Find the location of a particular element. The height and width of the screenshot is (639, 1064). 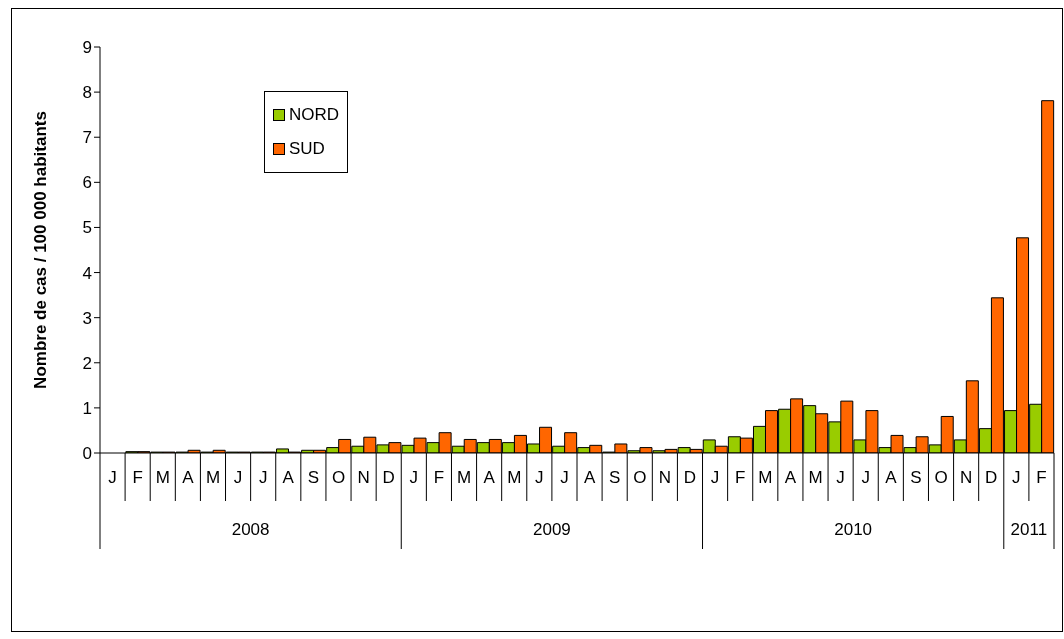

y-tick-label: 5 is located at coordinates (87, 228).